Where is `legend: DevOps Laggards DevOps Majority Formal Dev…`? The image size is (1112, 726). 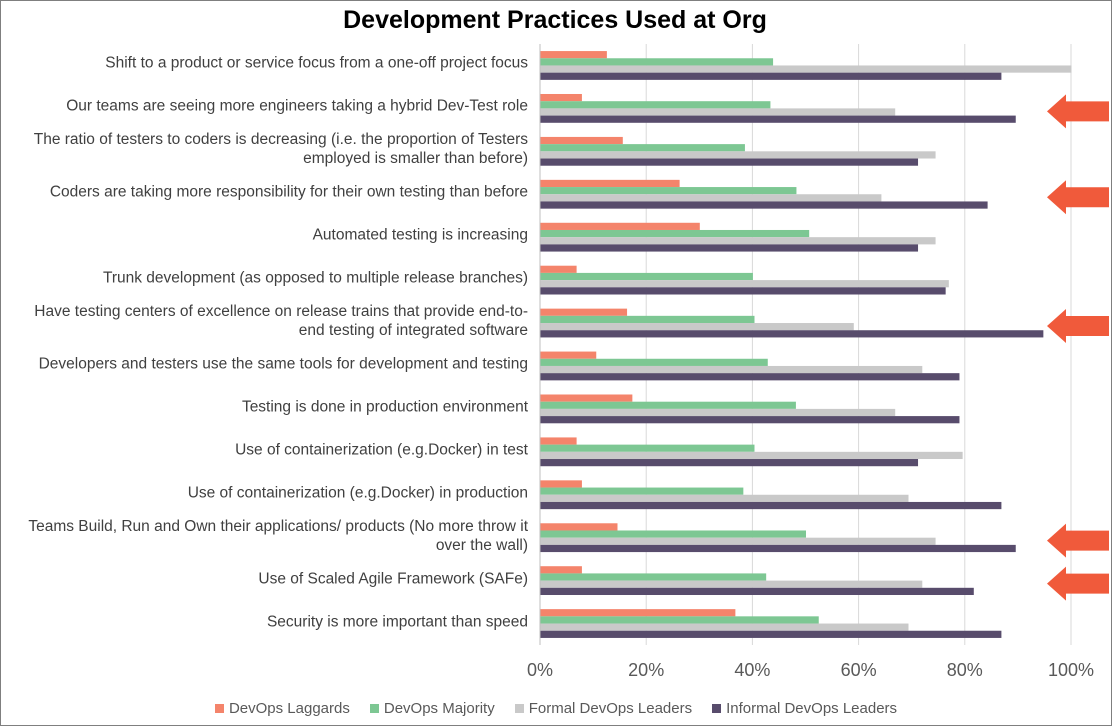
legend: DevOps Laggards DevOps Majority Formal Dev… is located at coordinates (556, 708).